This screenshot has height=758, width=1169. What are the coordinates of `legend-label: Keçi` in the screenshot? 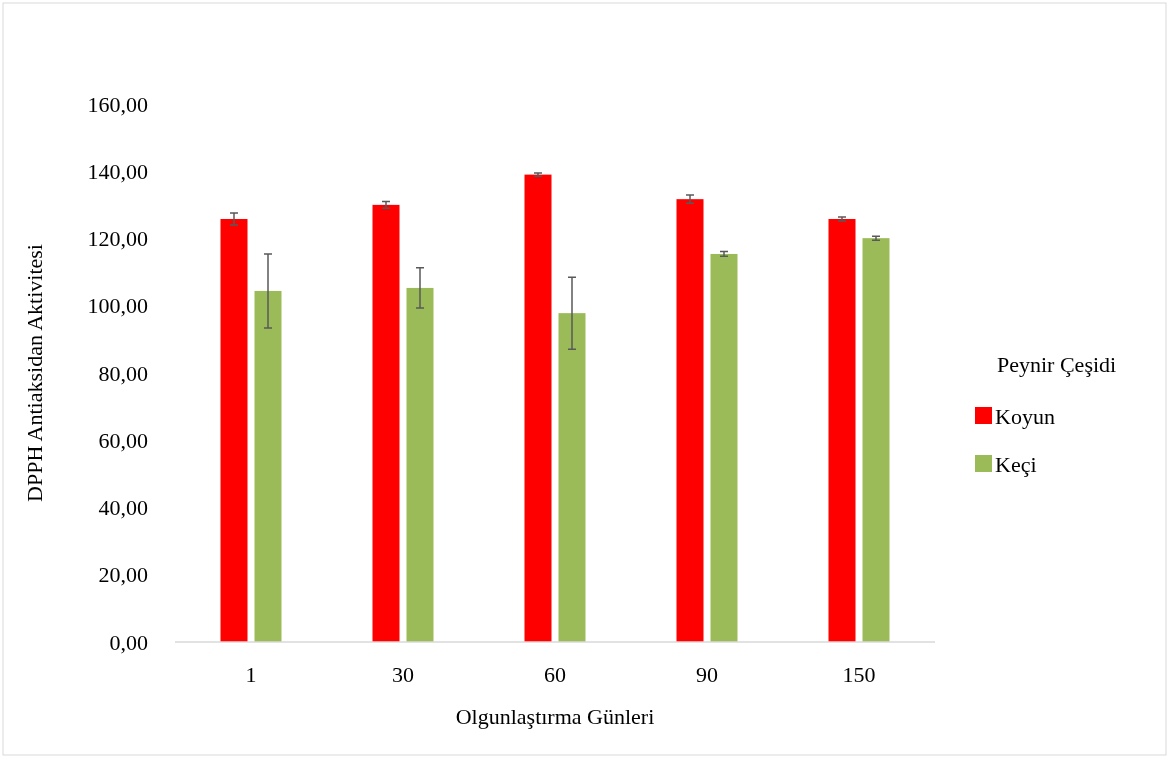 It's located at (1016, 464).